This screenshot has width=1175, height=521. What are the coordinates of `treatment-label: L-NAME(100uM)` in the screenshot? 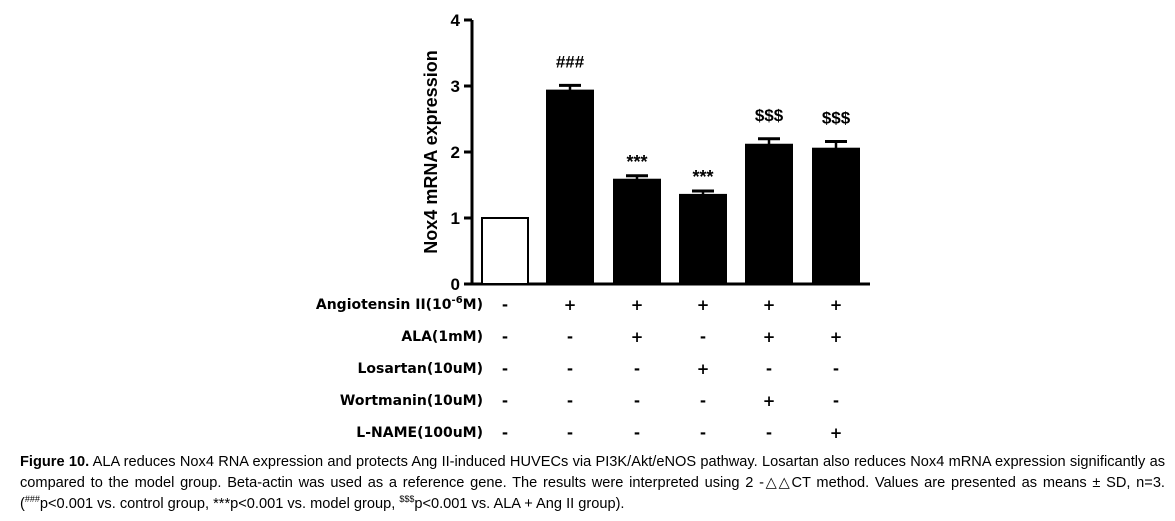 It's located at (419, 433).